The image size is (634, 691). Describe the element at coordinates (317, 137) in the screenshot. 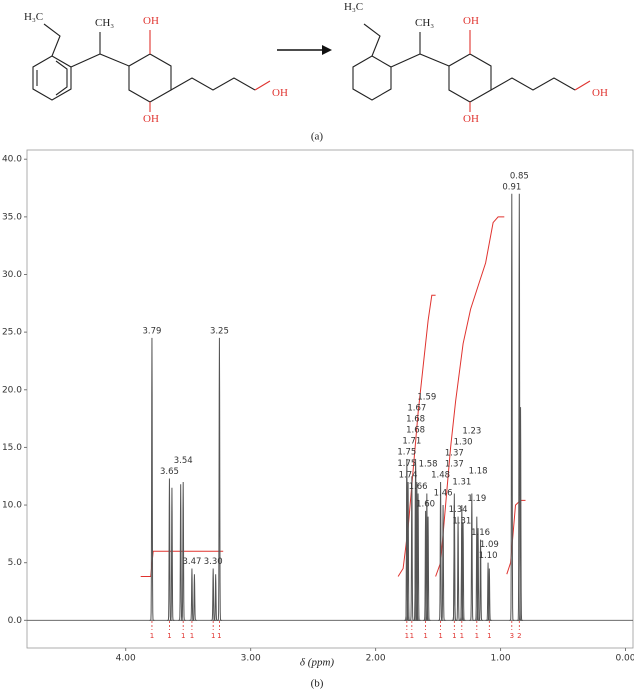

I see `caption: (a)` at that location.